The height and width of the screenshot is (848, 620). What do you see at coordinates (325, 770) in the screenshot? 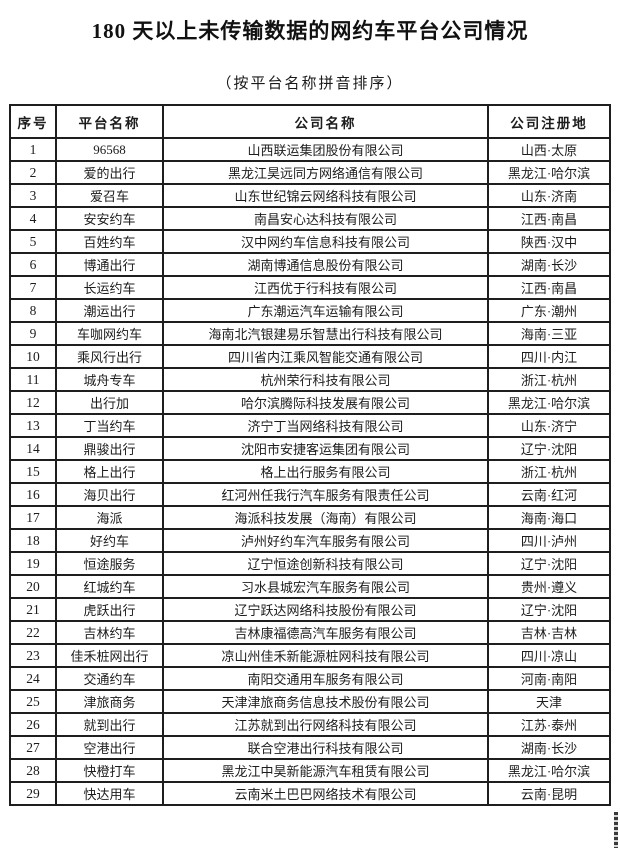
I see `company-cell: 黑龙江中昊新能源汽车租赁有限公司` at bounding box center [325, 770].